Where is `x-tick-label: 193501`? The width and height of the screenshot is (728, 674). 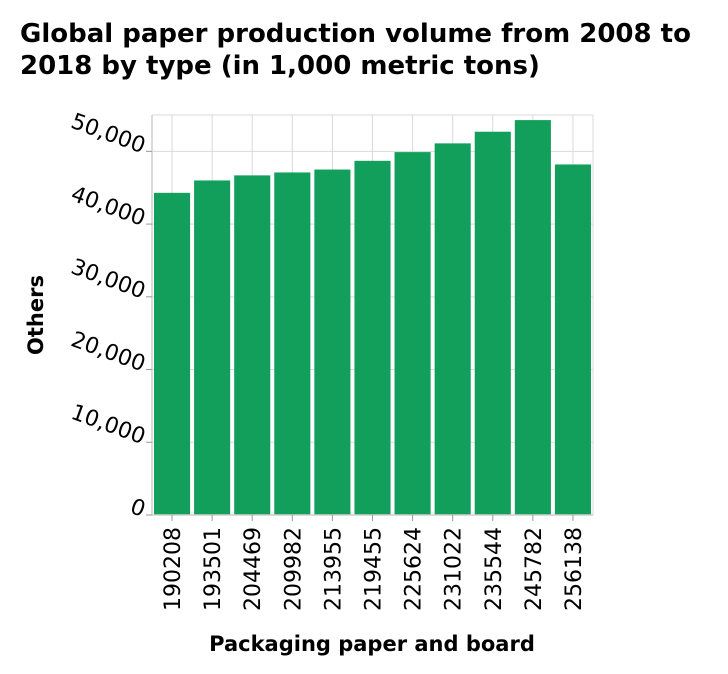
x-tick-label: 193501 is located at coordinates (213, 569).